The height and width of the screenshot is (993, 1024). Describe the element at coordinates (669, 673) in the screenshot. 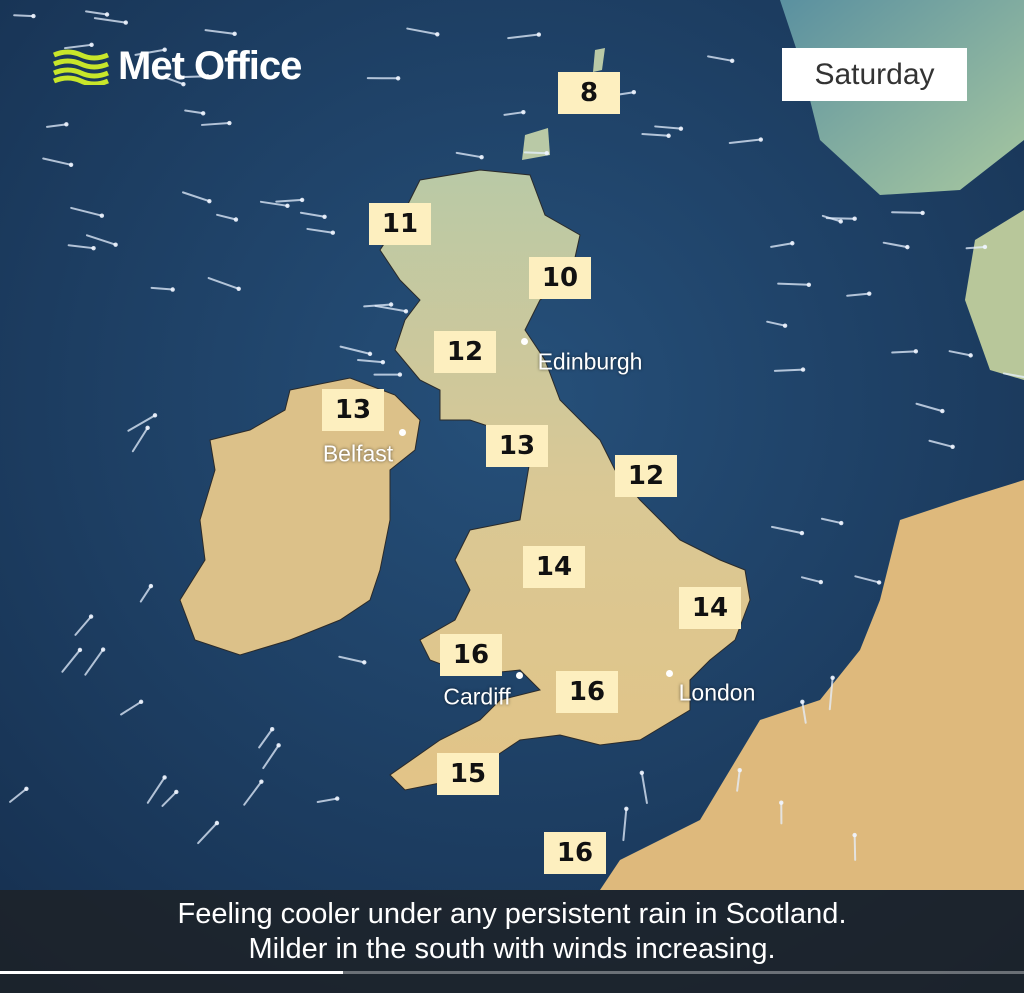

I see `city-dot-london` at that location.